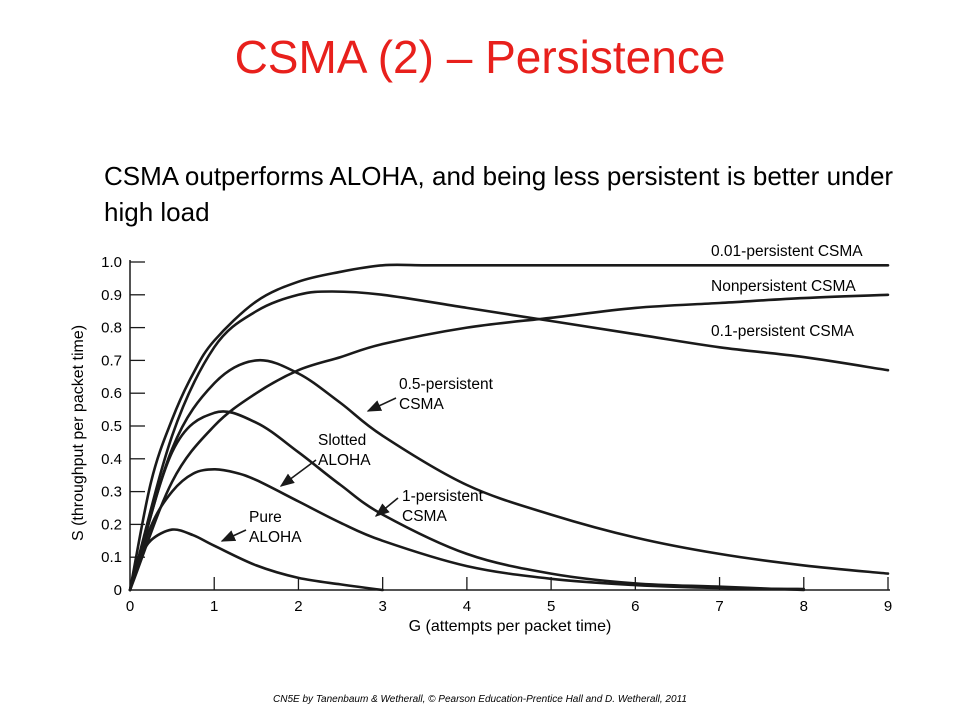 The width and height of the screenshot is (960, 720). What do you see at coordinates (265, 517) in the screenshot?
I see `annotation-line: Pure` at bounding box center [265, 517].